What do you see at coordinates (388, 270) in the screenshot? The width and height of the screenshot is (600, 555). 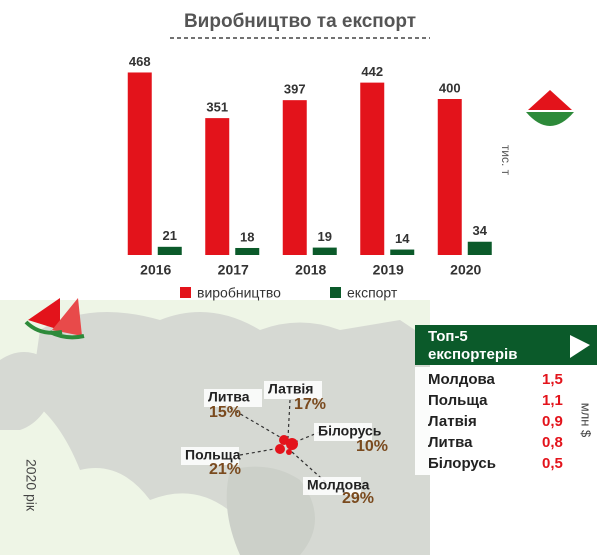 I see `x-tick-label: 2019` at bounding box center [388, 270].